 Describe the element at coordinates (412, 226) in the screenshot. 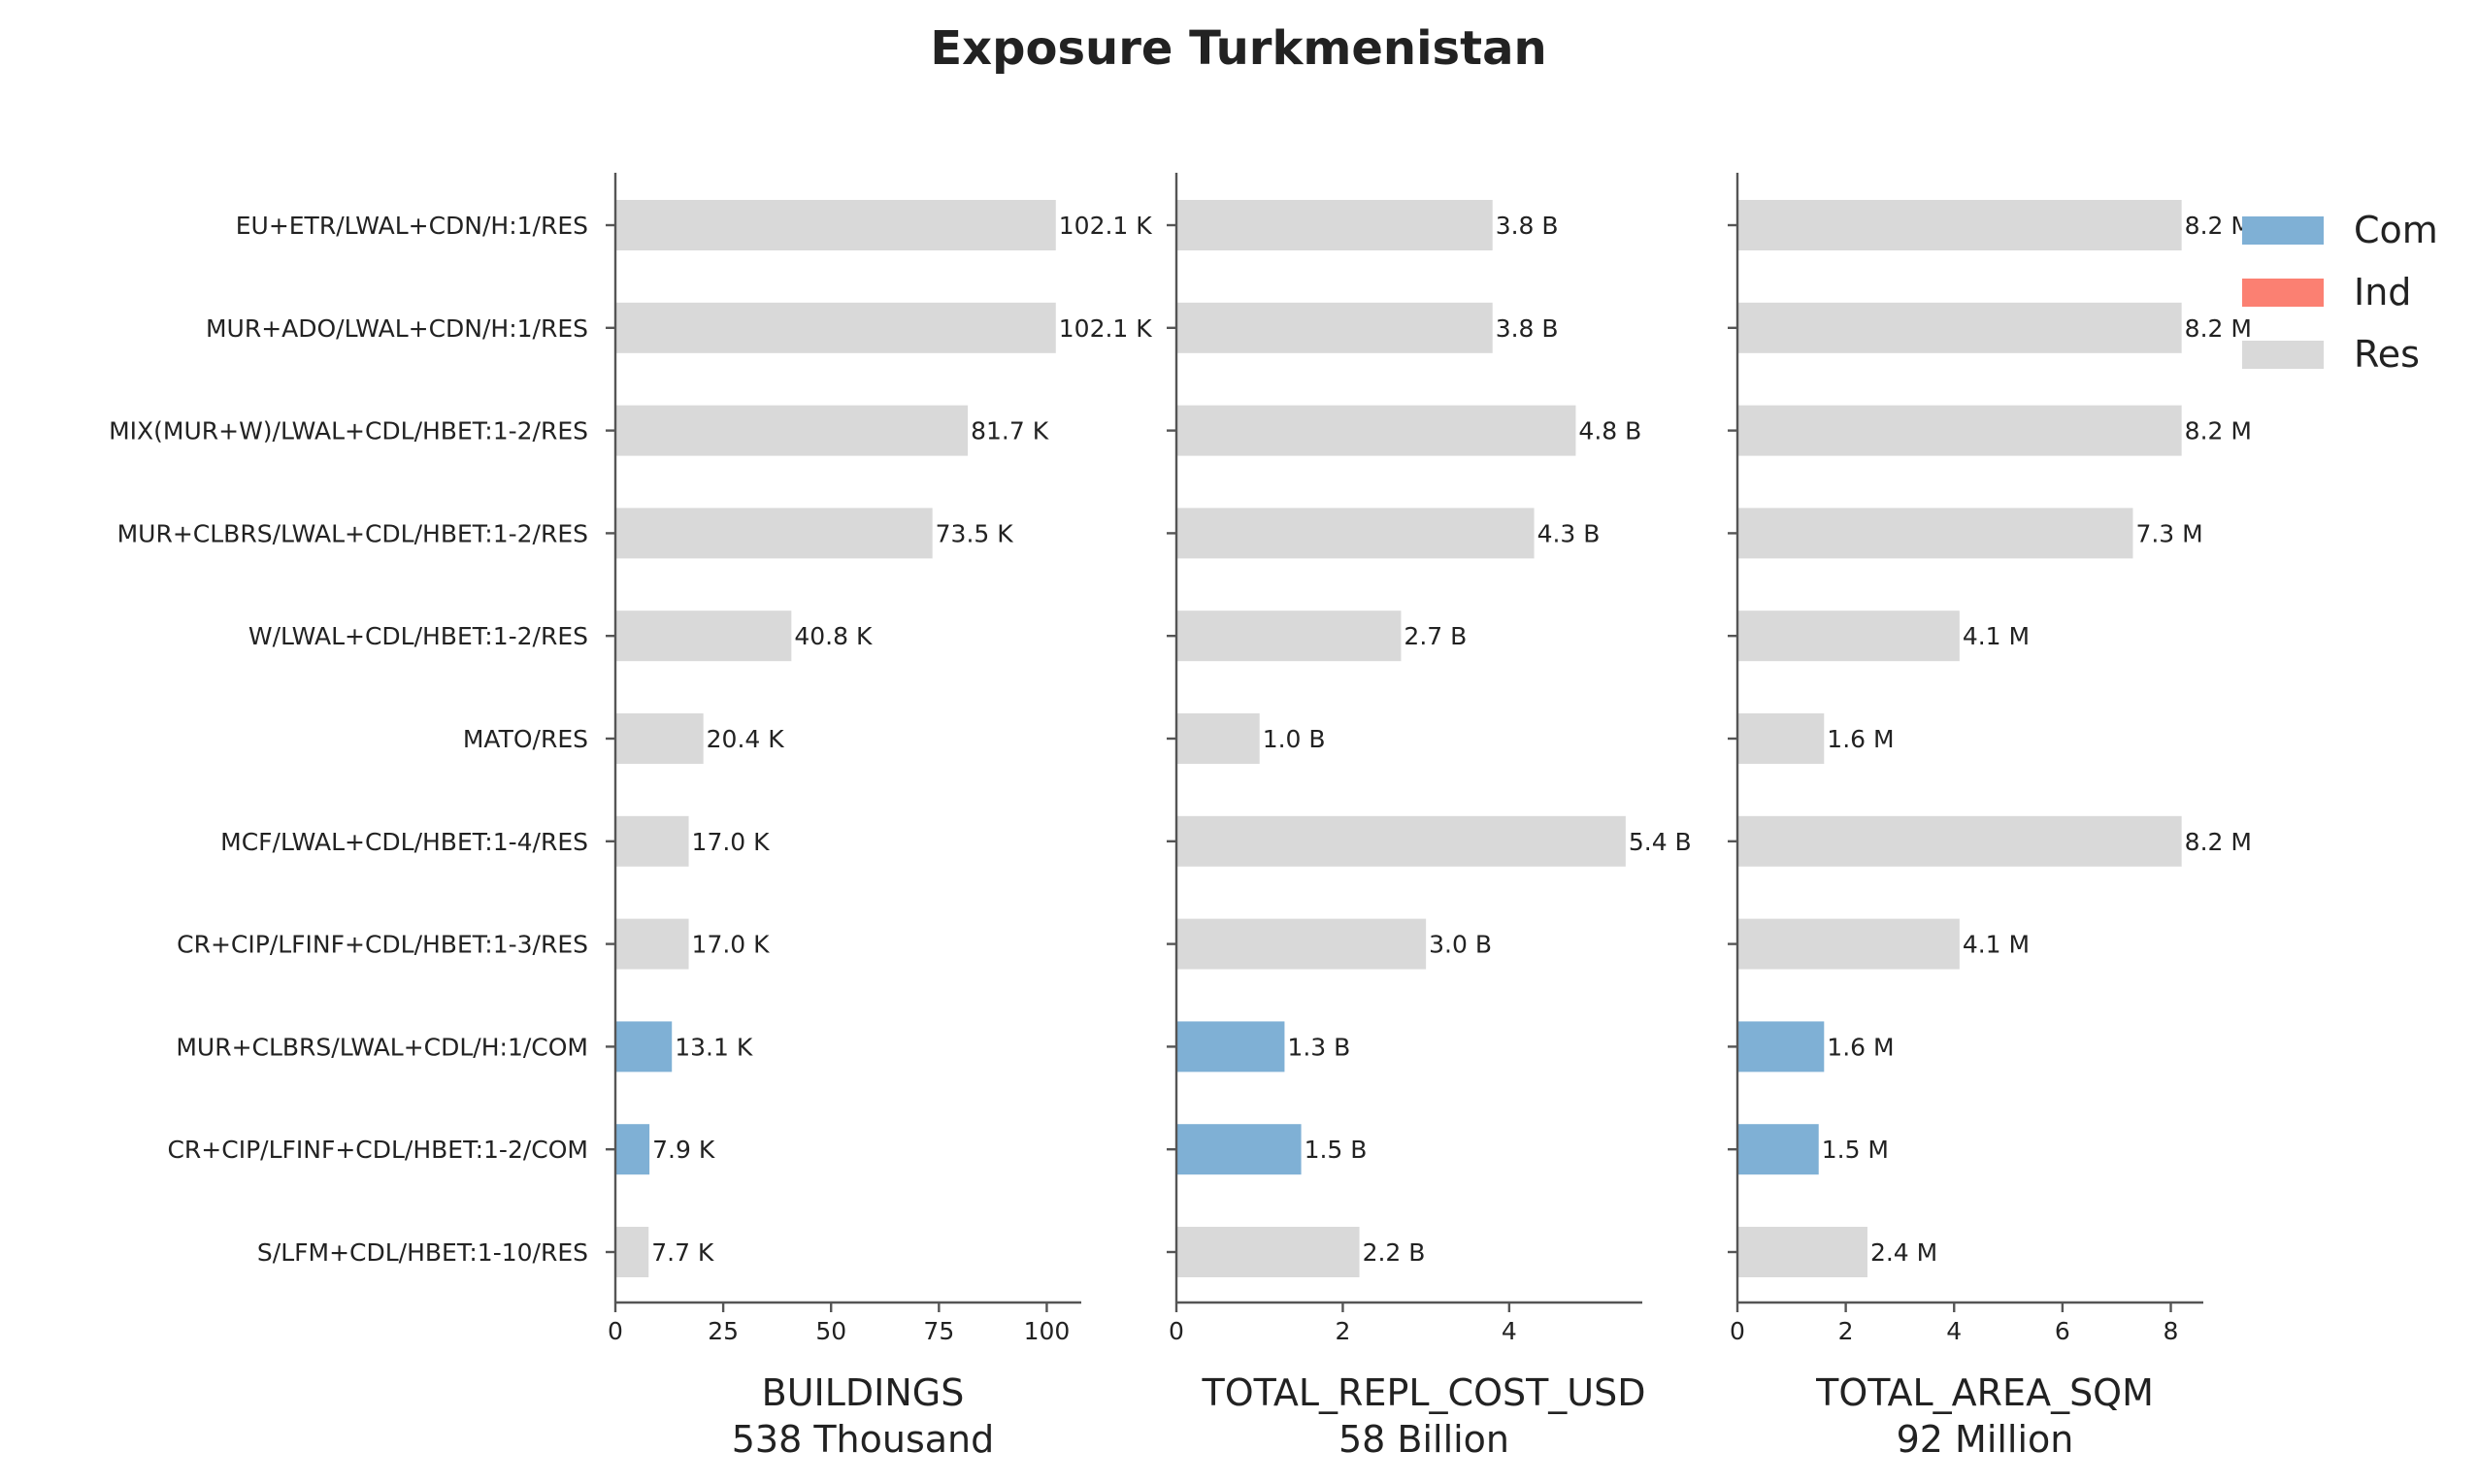

I see `category-label: EU+ETR/LWAL+CDN/H:1/RES` at that location.